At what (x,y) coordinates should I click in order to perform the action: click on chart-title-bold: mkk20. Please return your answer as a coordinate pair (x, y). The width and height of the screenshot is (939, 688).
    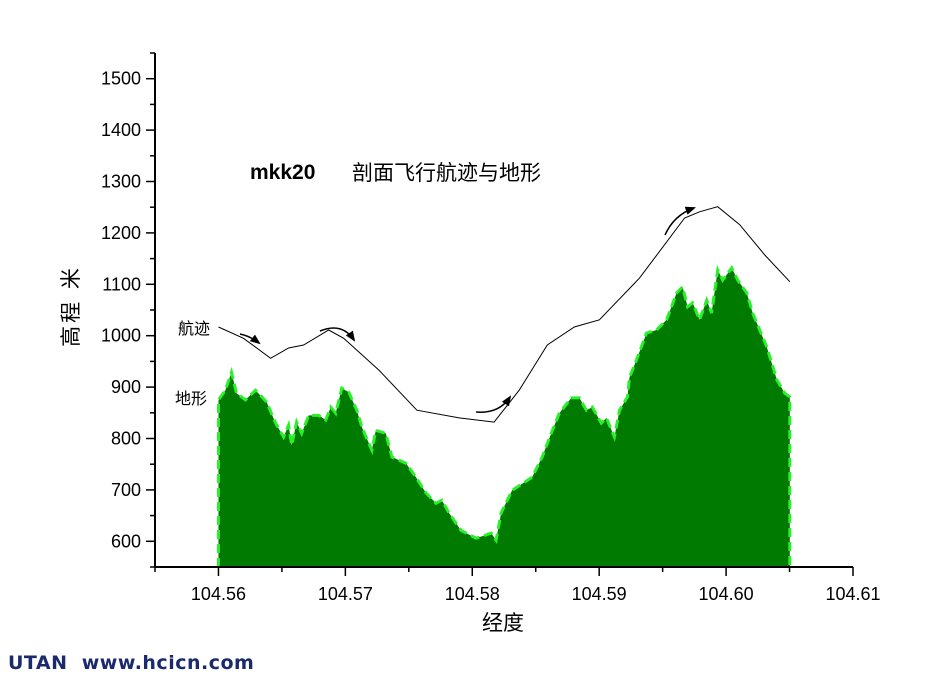
    Looking at the image, I should click on (282, 172).